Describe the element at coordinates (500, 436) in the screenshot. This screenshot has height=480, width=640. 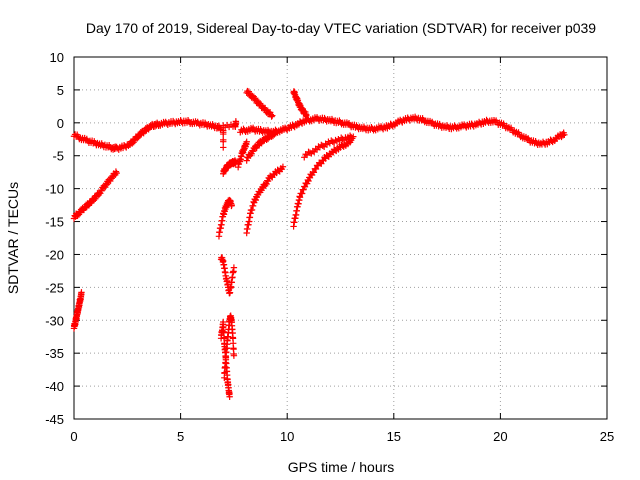
I see `x-tick-label: 20` at that location.